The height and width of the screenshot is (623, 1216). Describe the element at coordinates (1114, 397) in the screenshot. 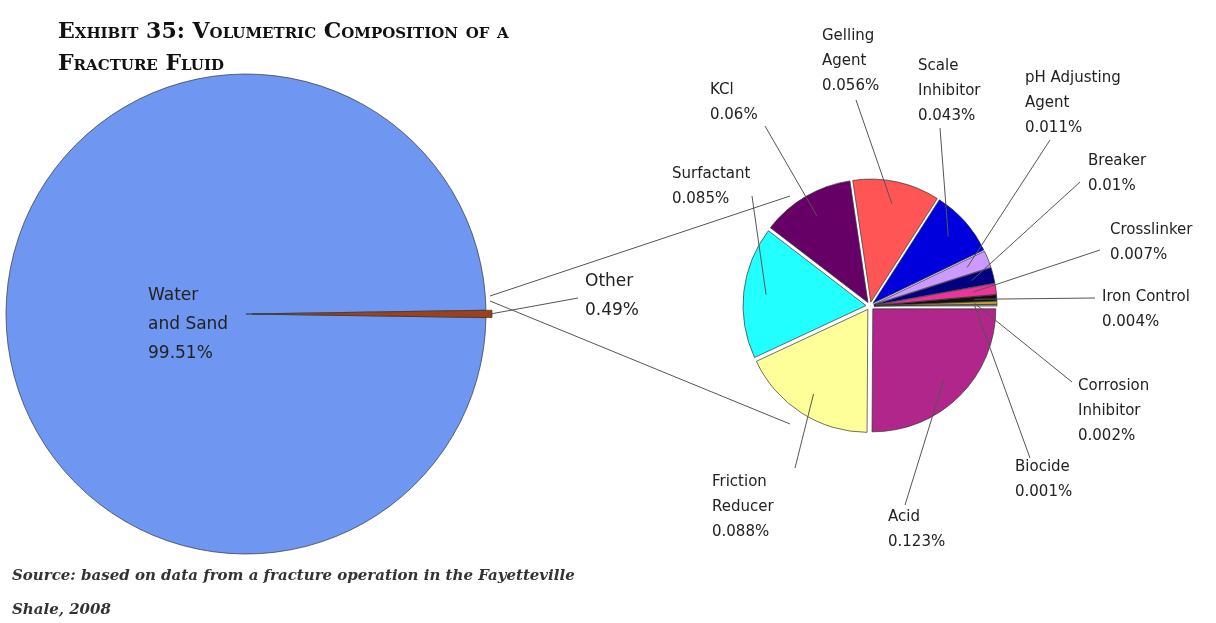

I see `slice-label: Corrosion Inhibitor` at that location.